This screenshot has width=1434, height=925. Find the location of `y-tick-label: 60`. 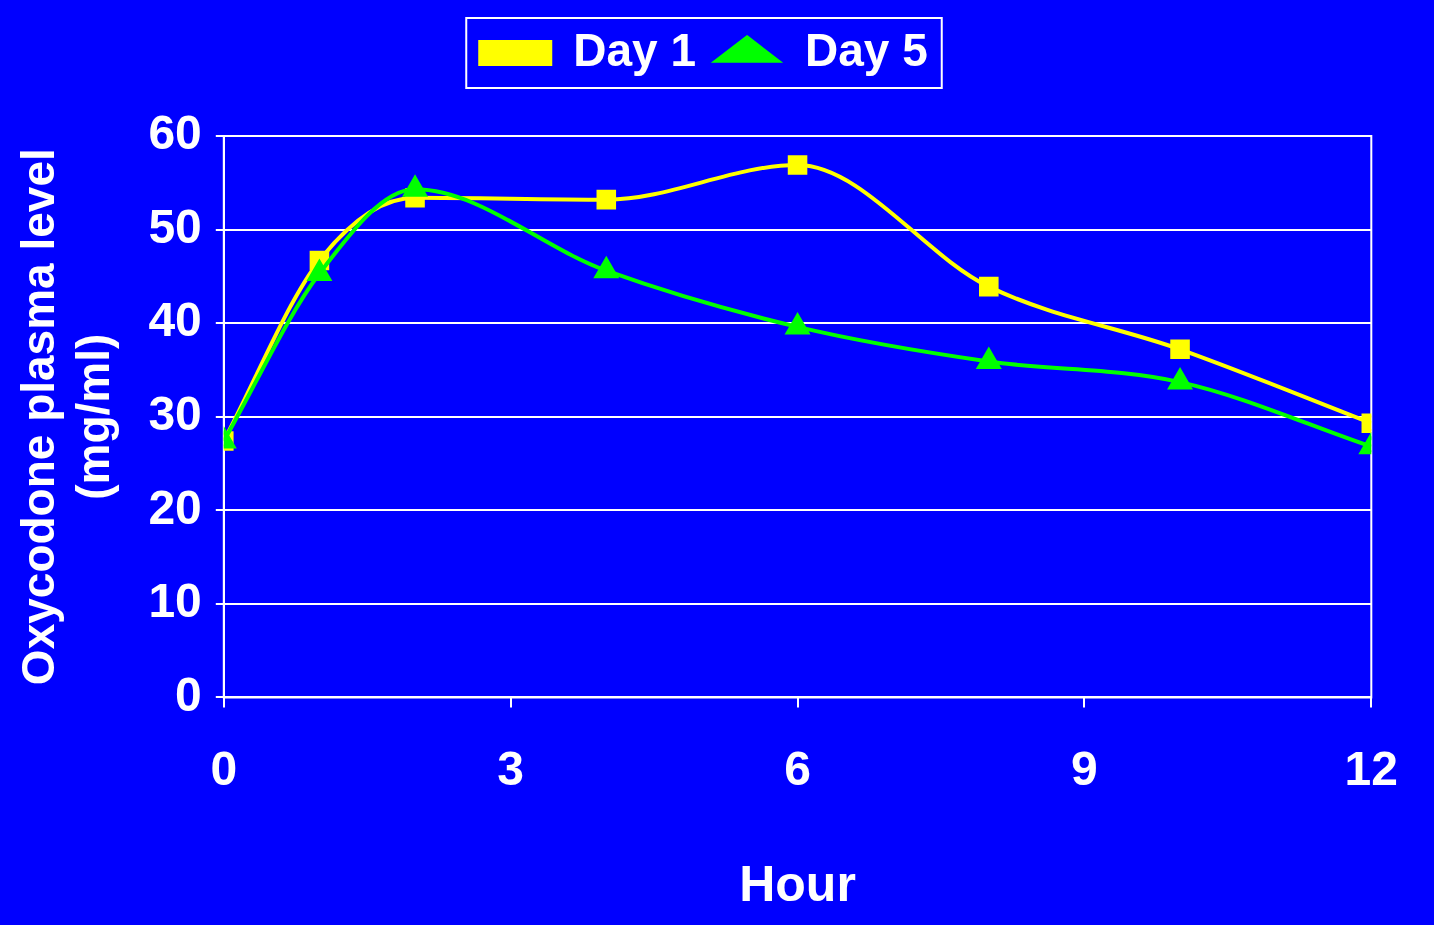

y-tick-label: 60 is located at coordinates (175, 133).